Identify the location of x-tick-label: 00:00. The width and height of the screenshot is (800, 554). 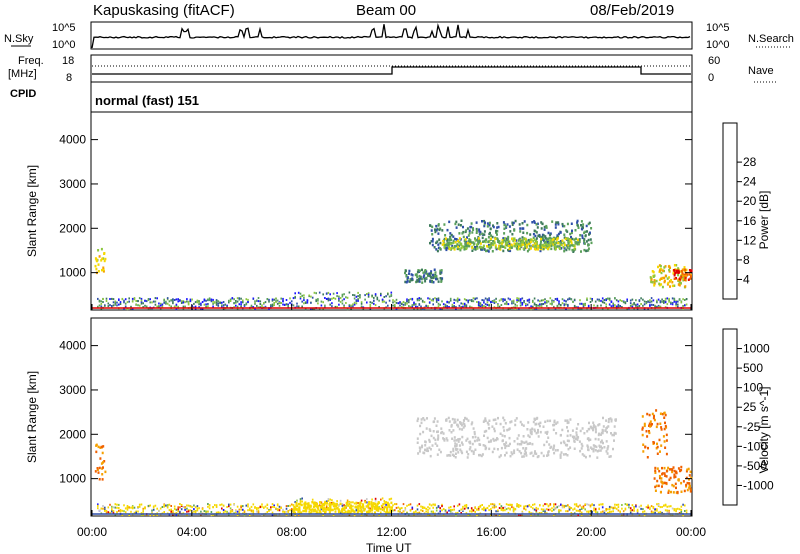
(691, 532).